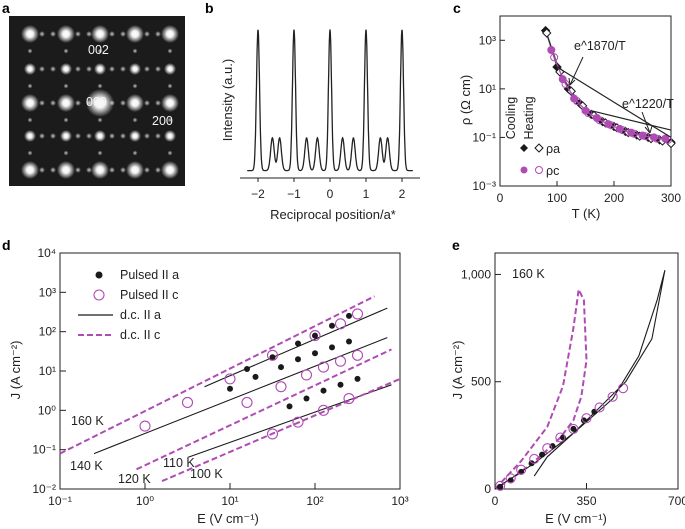 This screenshot has height=529, width=685. What do you see at coordinates (258, 194) in the screenshot?
I see `panel-b-x-tick-label: −2` at bounding box center [258, 194].